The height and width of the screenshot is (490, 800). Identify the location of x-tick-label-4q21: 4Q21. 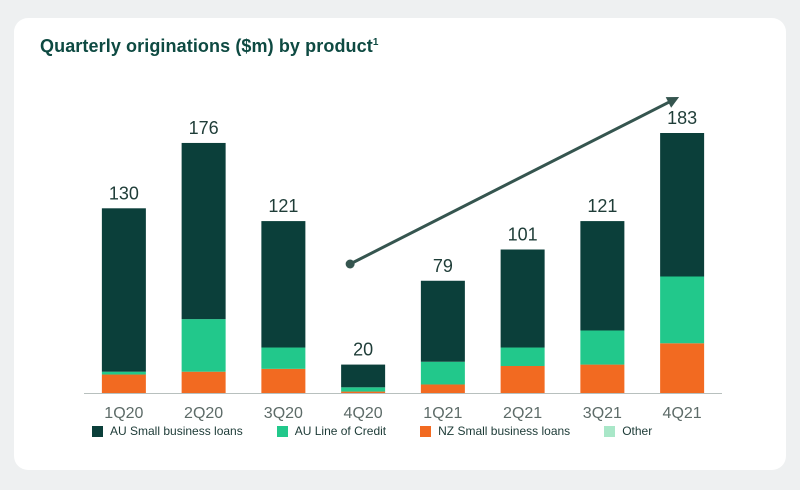
(682, 413).